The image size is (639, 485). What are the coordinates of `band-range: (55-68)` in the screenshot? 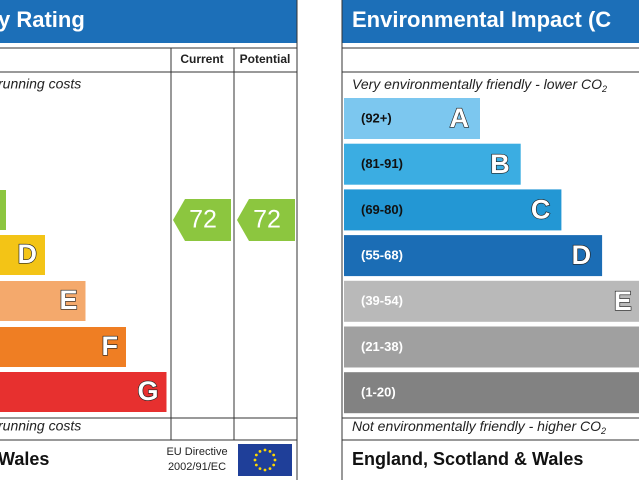 It's located at (382, 255).